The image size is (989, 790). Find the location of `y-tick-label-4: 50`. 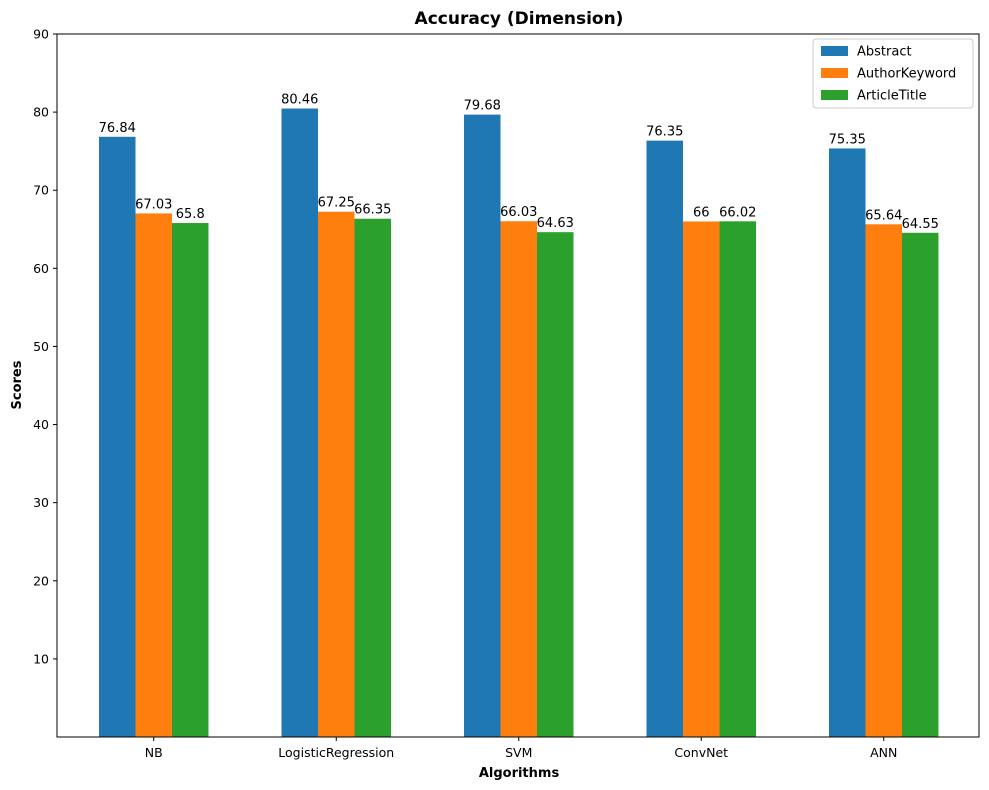

y-tick-label-4: 50 is located at coordinates (41, 346).